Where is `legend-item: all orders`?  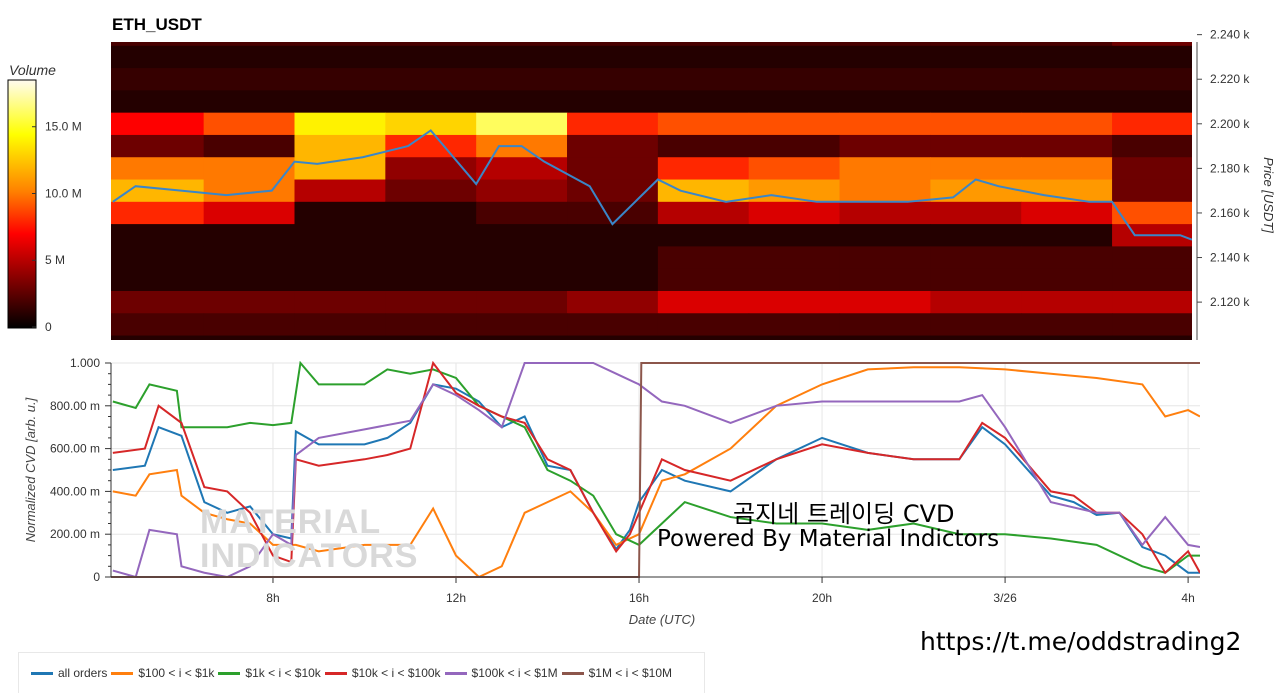 legend-item: all orders is located at coordinates (69, 673).